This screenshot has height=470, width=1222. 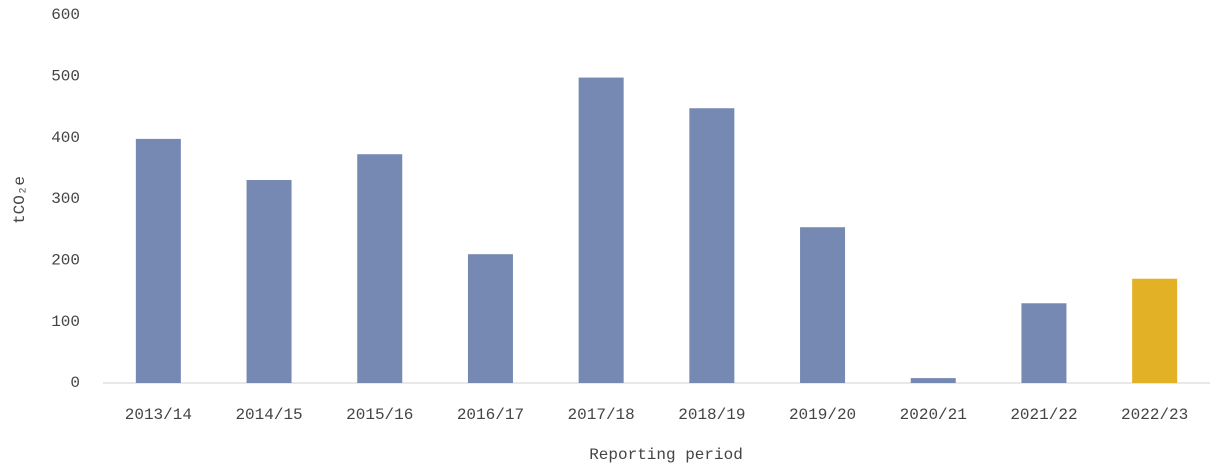 What do you see at coordinates (75, 383) in the screenshot?
I see `y-tick-label: 0` at bounding box center [75, 383].